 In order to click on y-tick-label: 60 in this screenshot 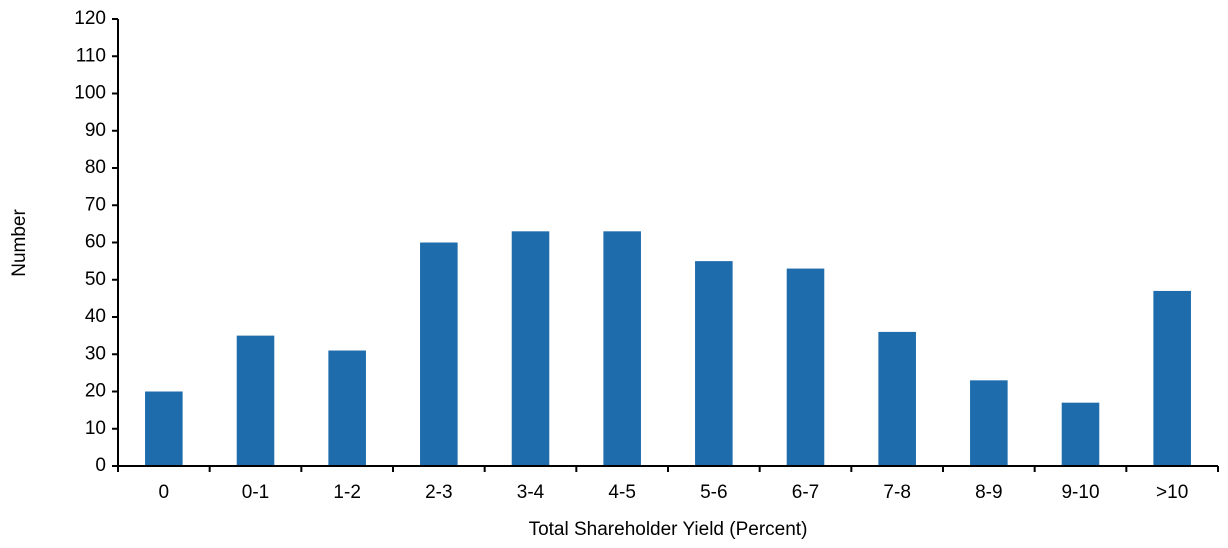, I will do `click(95, 242)`.